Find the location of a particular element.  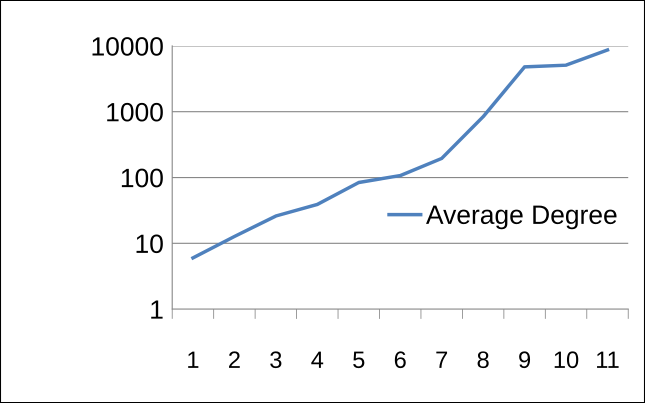

y-tick-label: 10000 is located at coordinates (127, 46).